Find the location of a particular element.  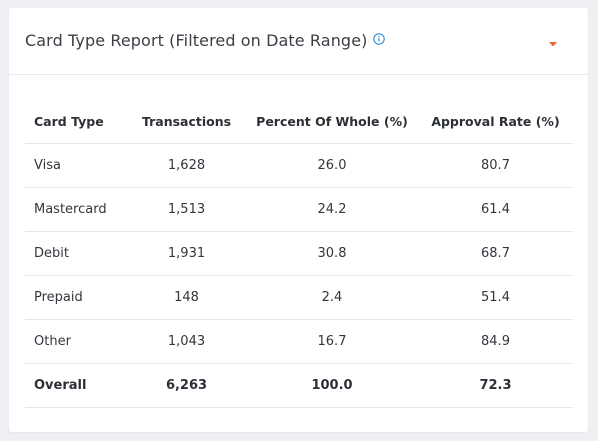

cell-card-type: Prepaid is located at coordinates (76, 297).